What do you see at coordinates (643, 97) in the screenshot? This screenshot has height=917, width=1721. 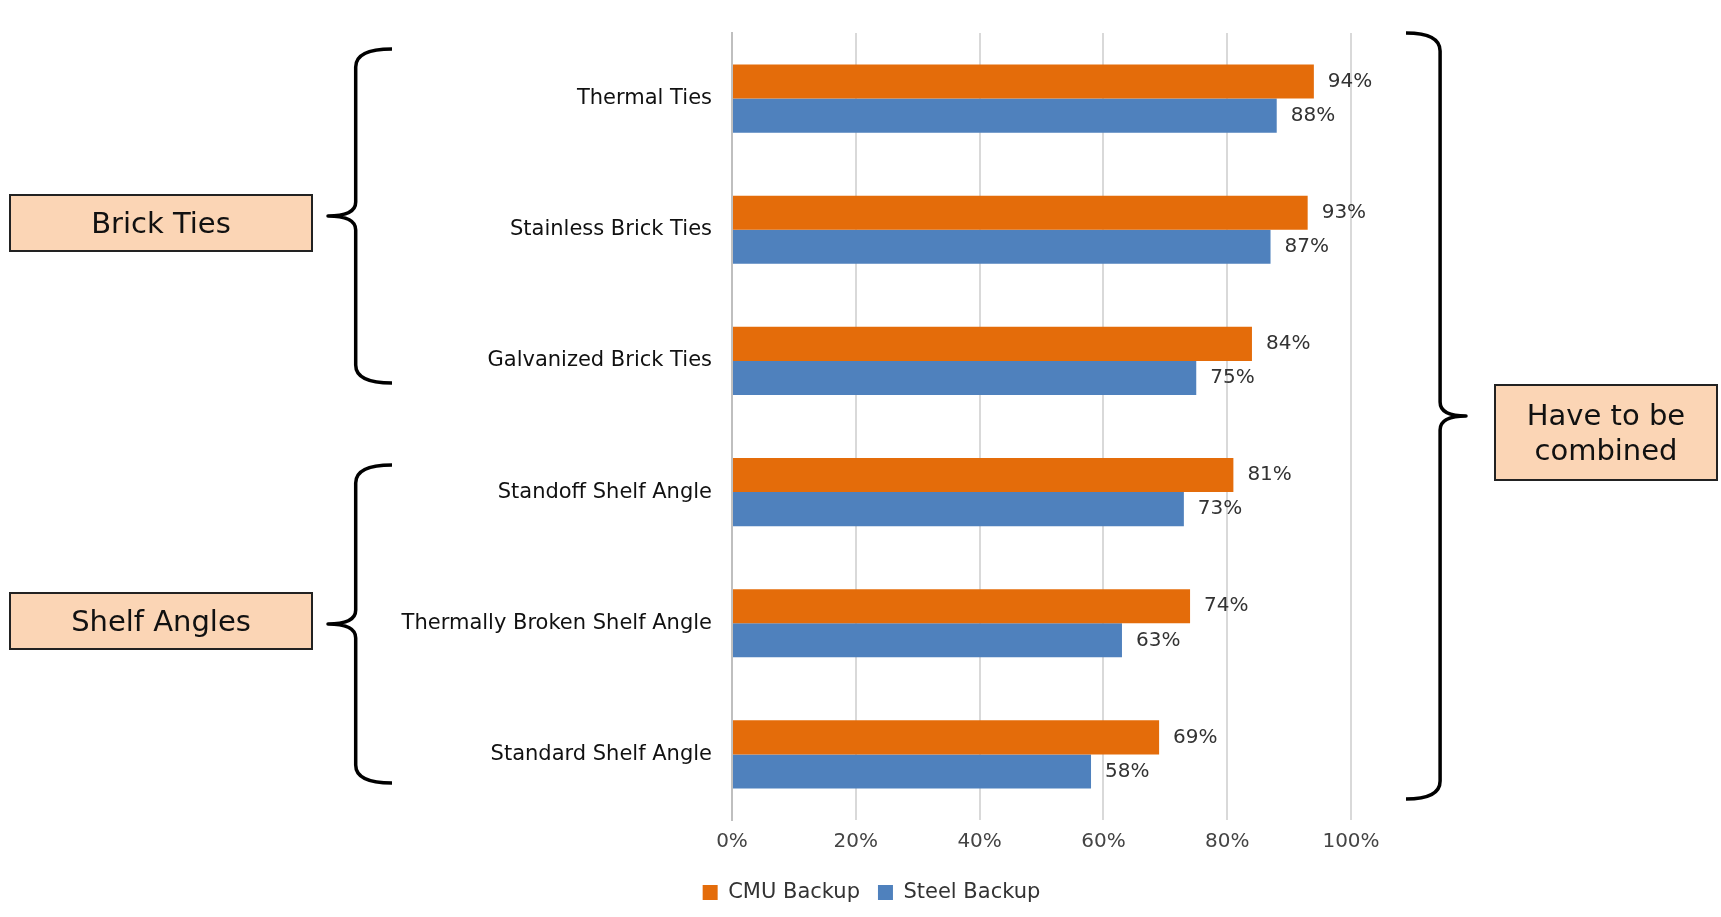 I see `y-tick-label: Thermal Ties` at bounding box center [643, 97].